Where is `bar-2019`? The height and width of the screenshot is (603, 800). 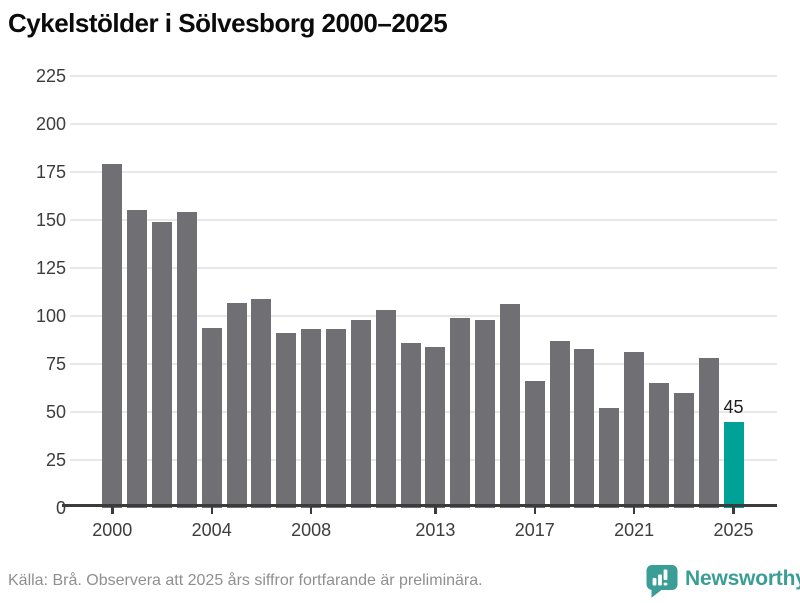 bar-2019 is located at coordinates (584, 428).